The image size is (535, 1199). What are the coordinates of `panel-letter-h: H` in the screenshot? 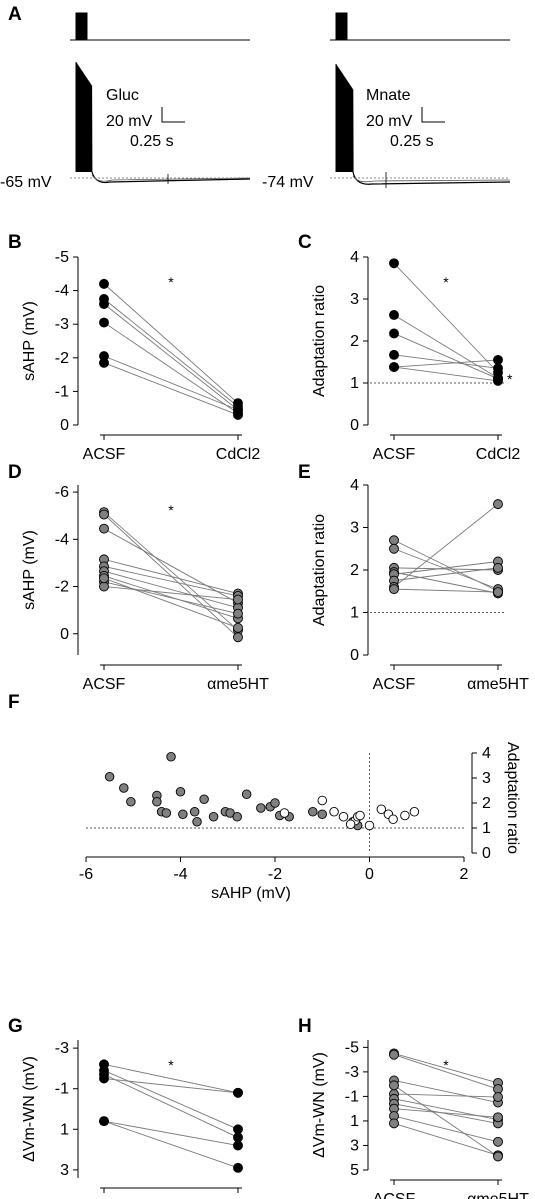 It's located at (305, 1026).